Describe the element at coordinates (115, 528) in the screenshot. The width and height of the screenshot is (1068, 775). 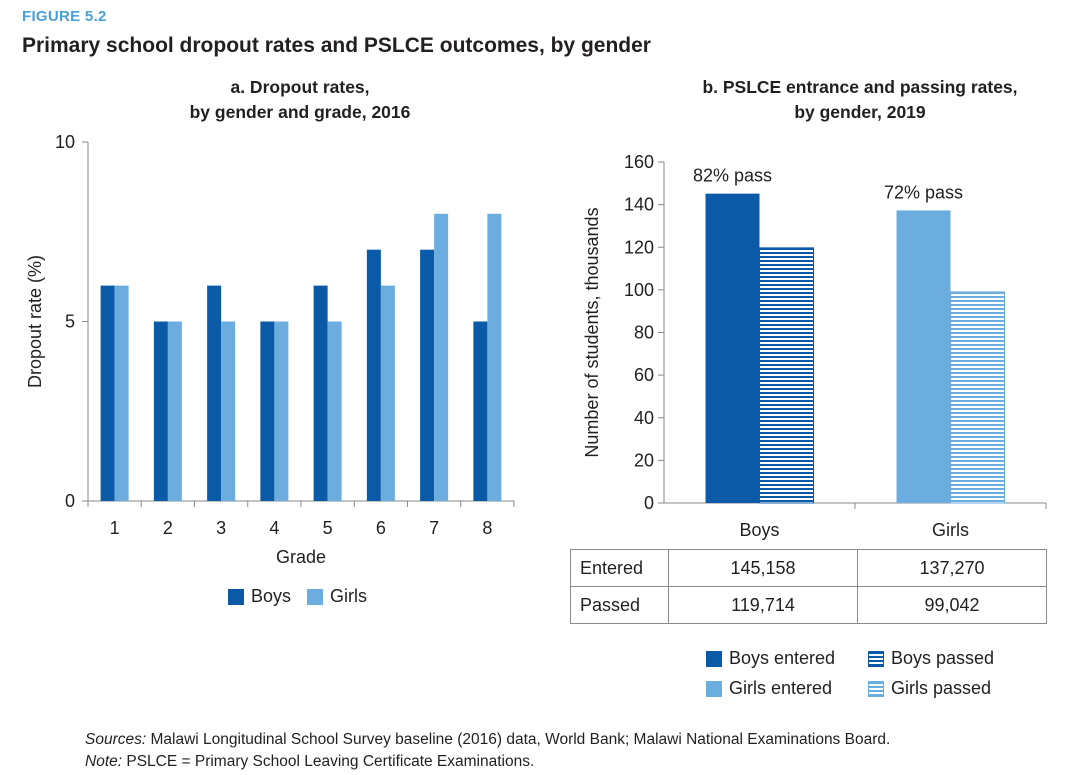
I see `x-tick-label: 1` at that location.